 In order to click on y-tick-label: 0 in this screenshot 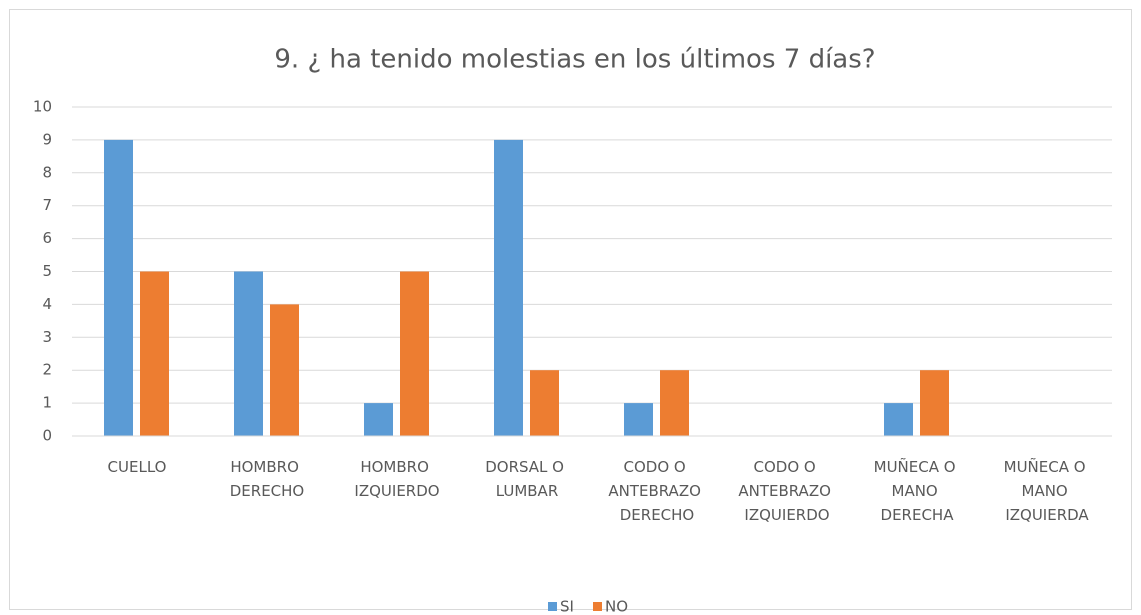, I will do `click(47, 436)`.